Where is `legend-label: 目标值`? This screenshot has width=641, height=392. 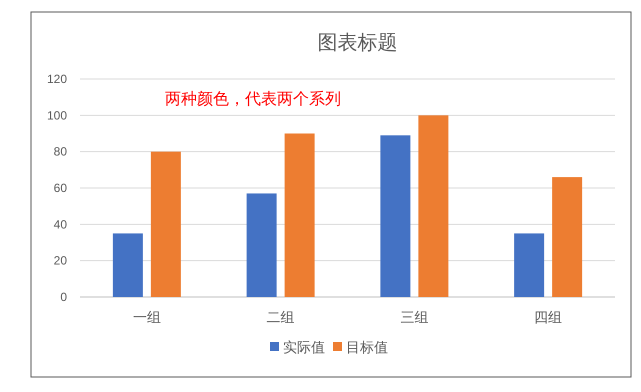 legend-label: 目标值 is located at coordinates (367, 347).